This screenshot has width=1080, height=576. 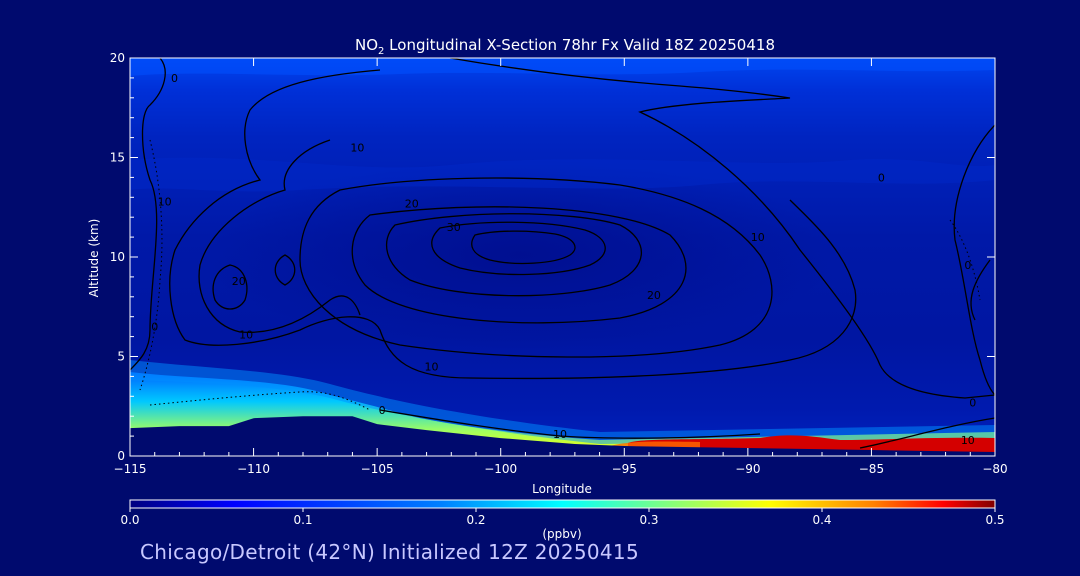 What do you see at coordinates (279, 236) in the screenshot?
I see `contour-10-inner` at bounding box center [279, 236].